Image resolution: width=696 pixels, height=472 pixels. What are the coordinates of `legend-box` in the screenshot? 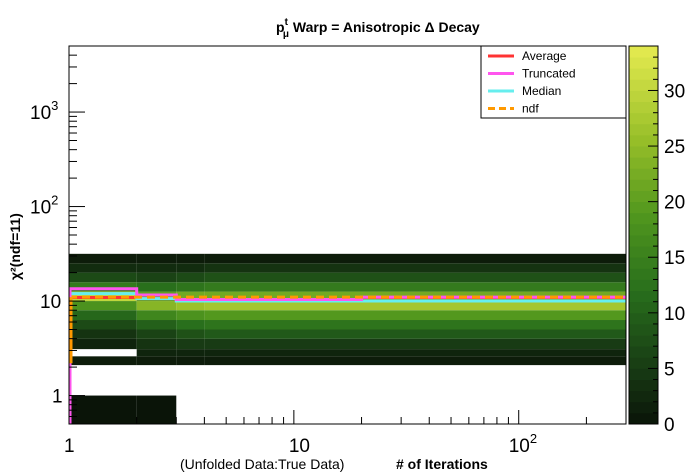 It's located at (553, 82).